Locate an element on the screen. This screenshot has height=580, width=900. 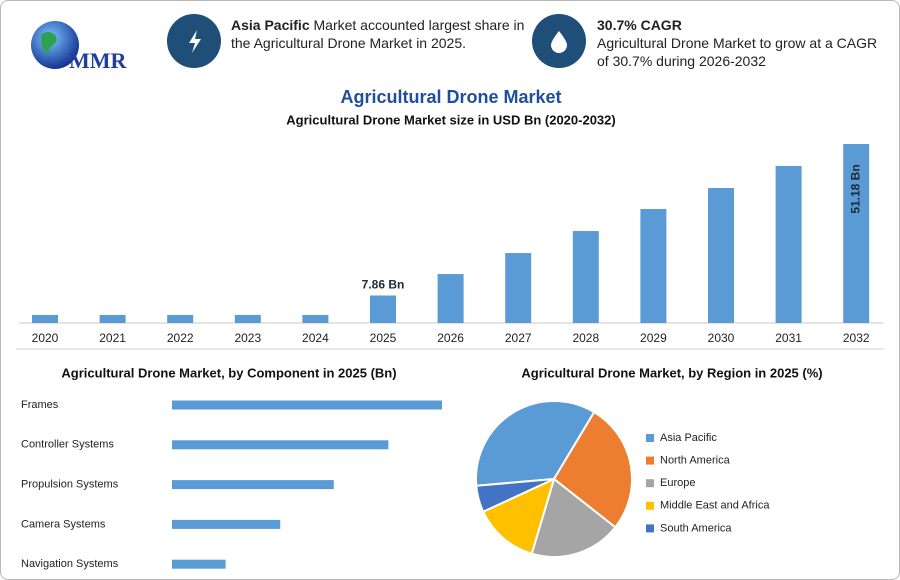
legend-label: North America is located at coordinates (695, 461).